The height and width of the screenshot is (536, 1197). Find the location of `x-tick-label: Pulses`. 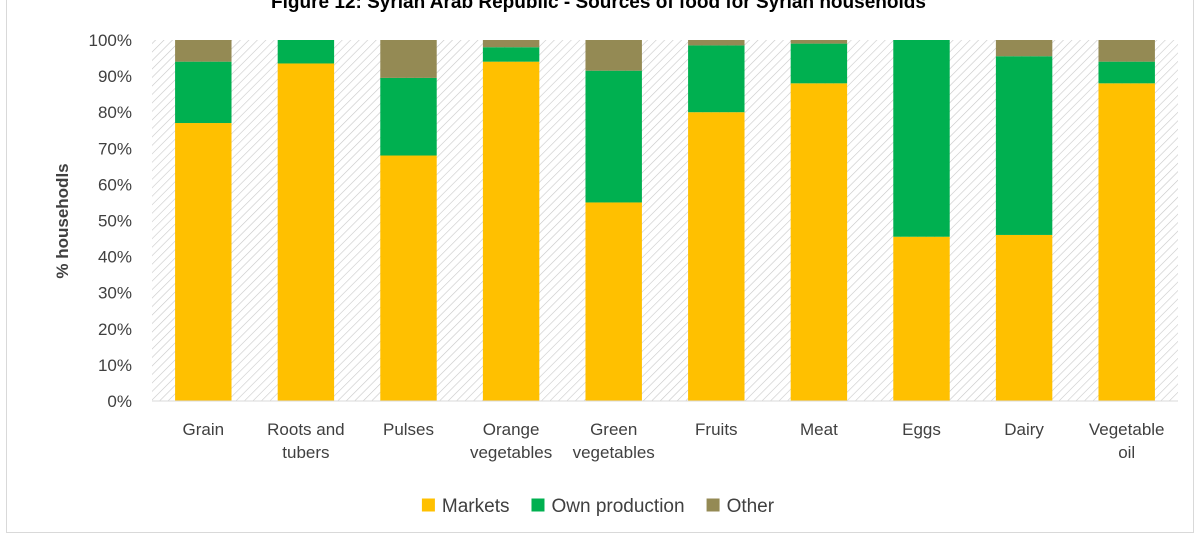

x-tick-label: Pulses is located at coordinates (408, 429).